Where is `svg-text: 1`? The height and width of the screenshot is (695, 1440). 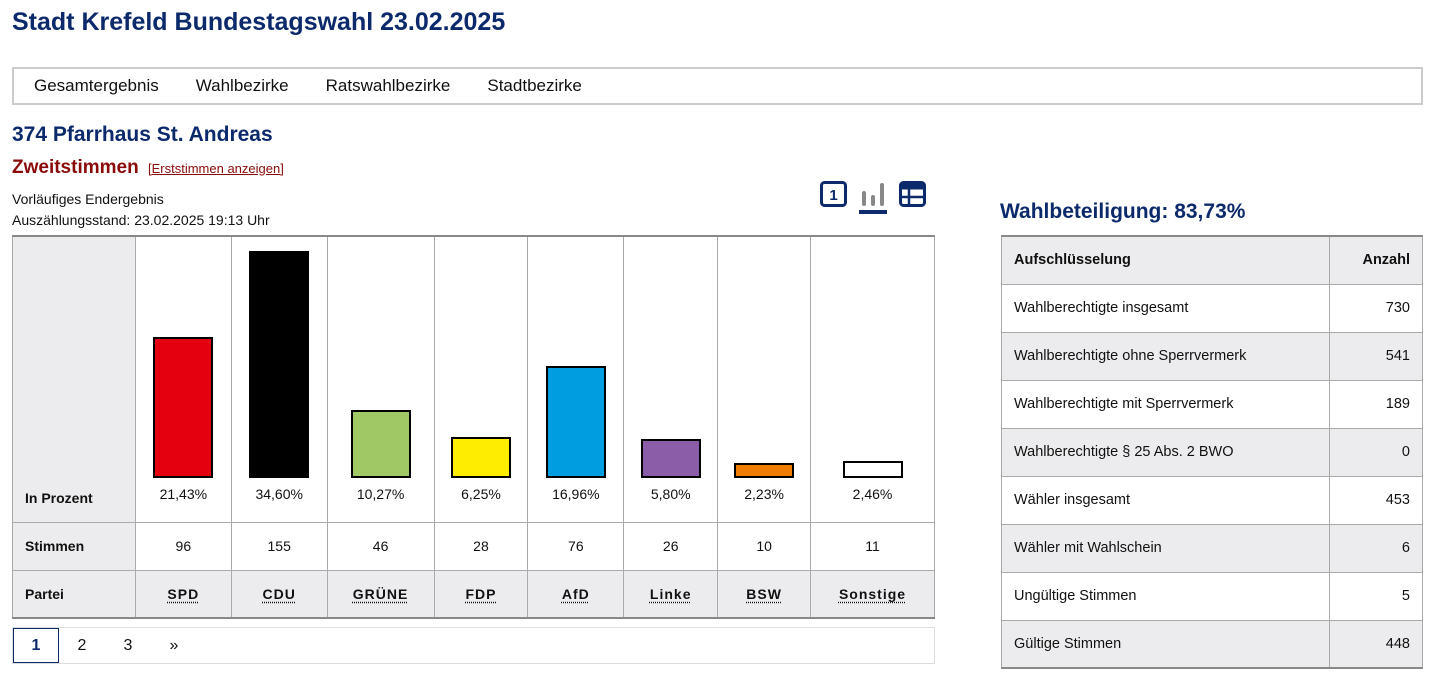 svg-text: 1 is located at coordinates (833, 195).